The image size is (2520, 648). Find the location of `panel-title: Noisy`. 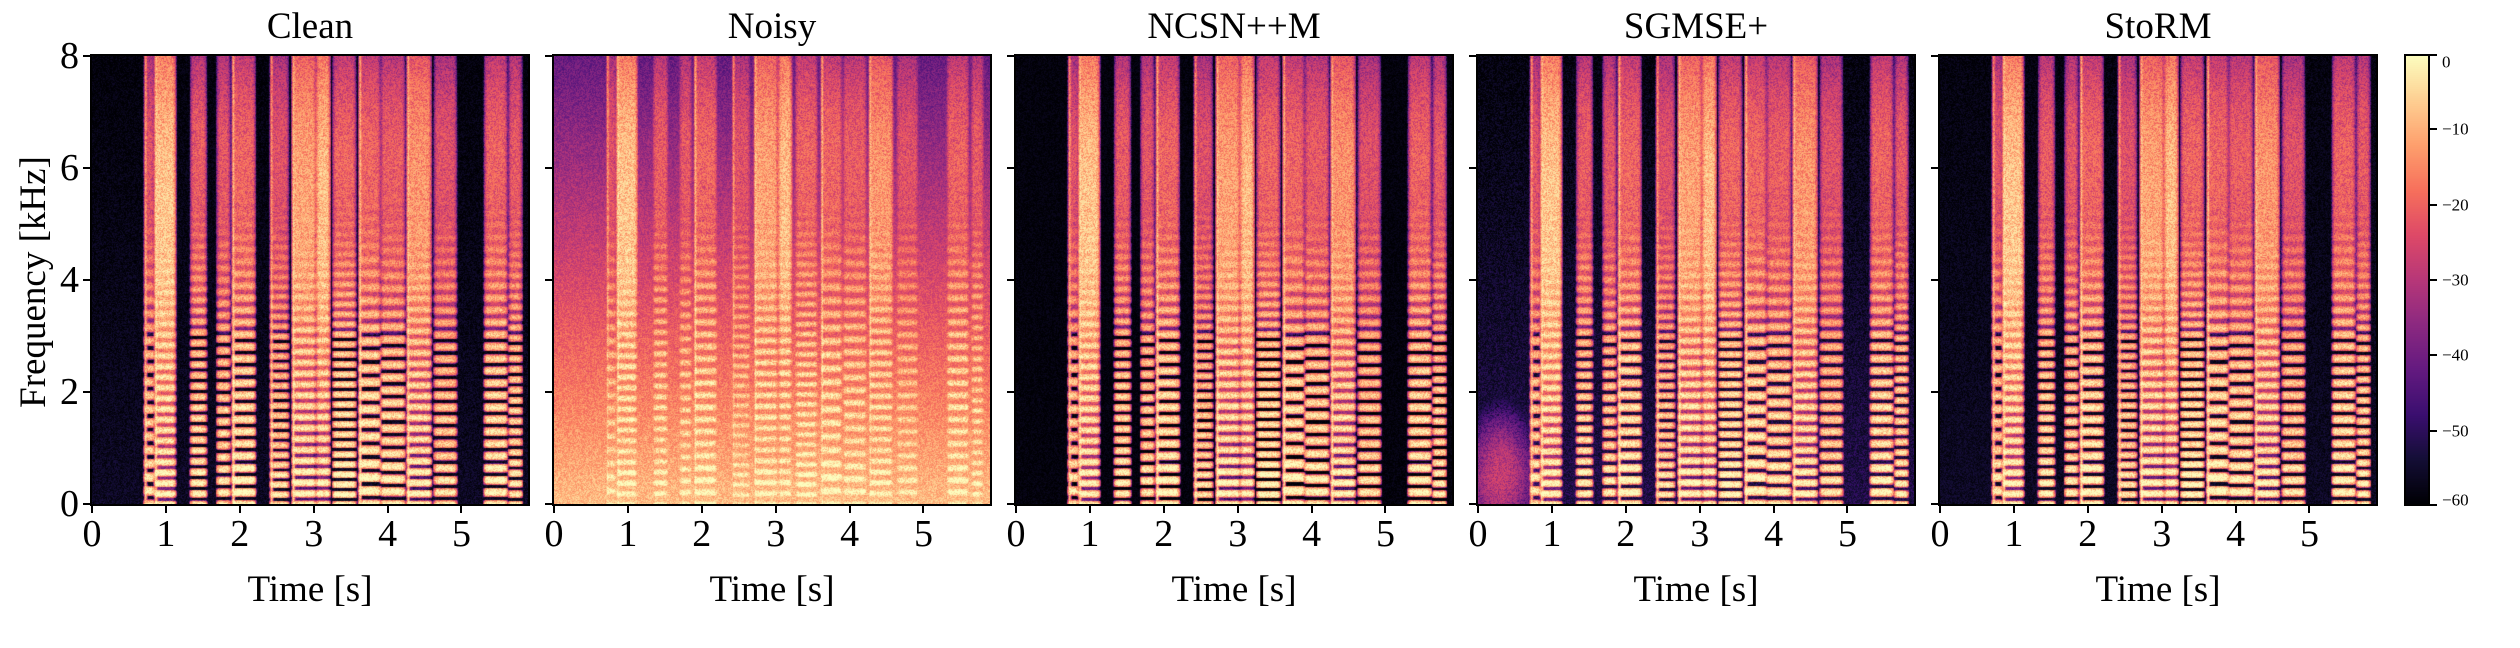

panel-title: Noisy is located at coordinates (772, 26).